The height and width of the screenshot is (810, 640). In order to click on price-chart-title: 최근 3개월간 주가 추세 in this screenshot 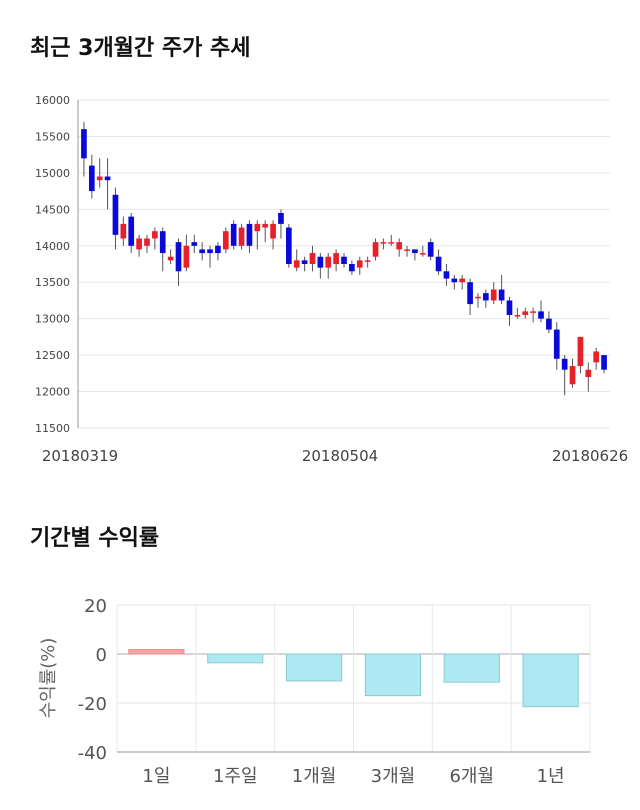, I will do `click(140, 48)`.